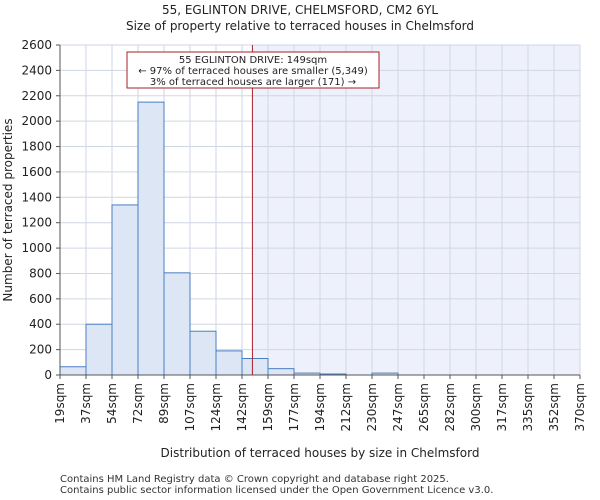 The image size is (600, 500). What do you see at coordinates (86, 403) in the screenshot?
I see `x-tick-label: 37sqm` at bounding box center [86, 403].